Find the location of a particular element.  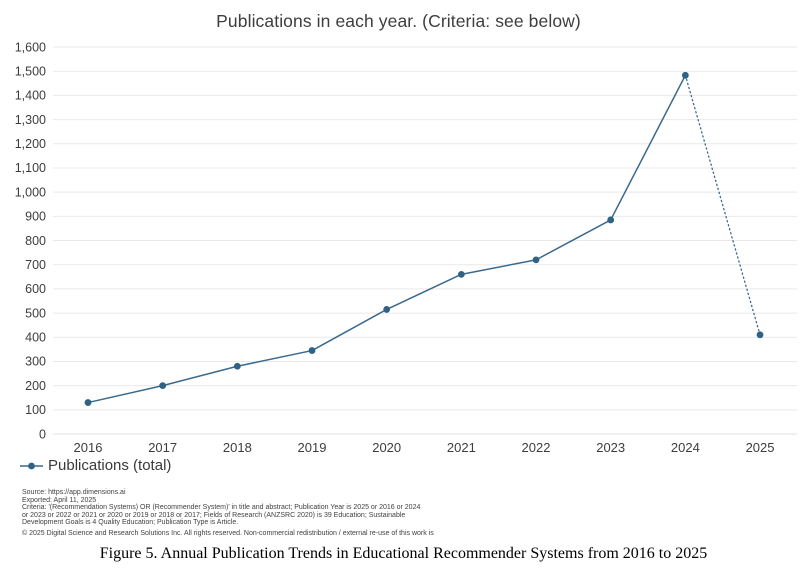

svg-text: 2017 is located at coordinates (162, 447).